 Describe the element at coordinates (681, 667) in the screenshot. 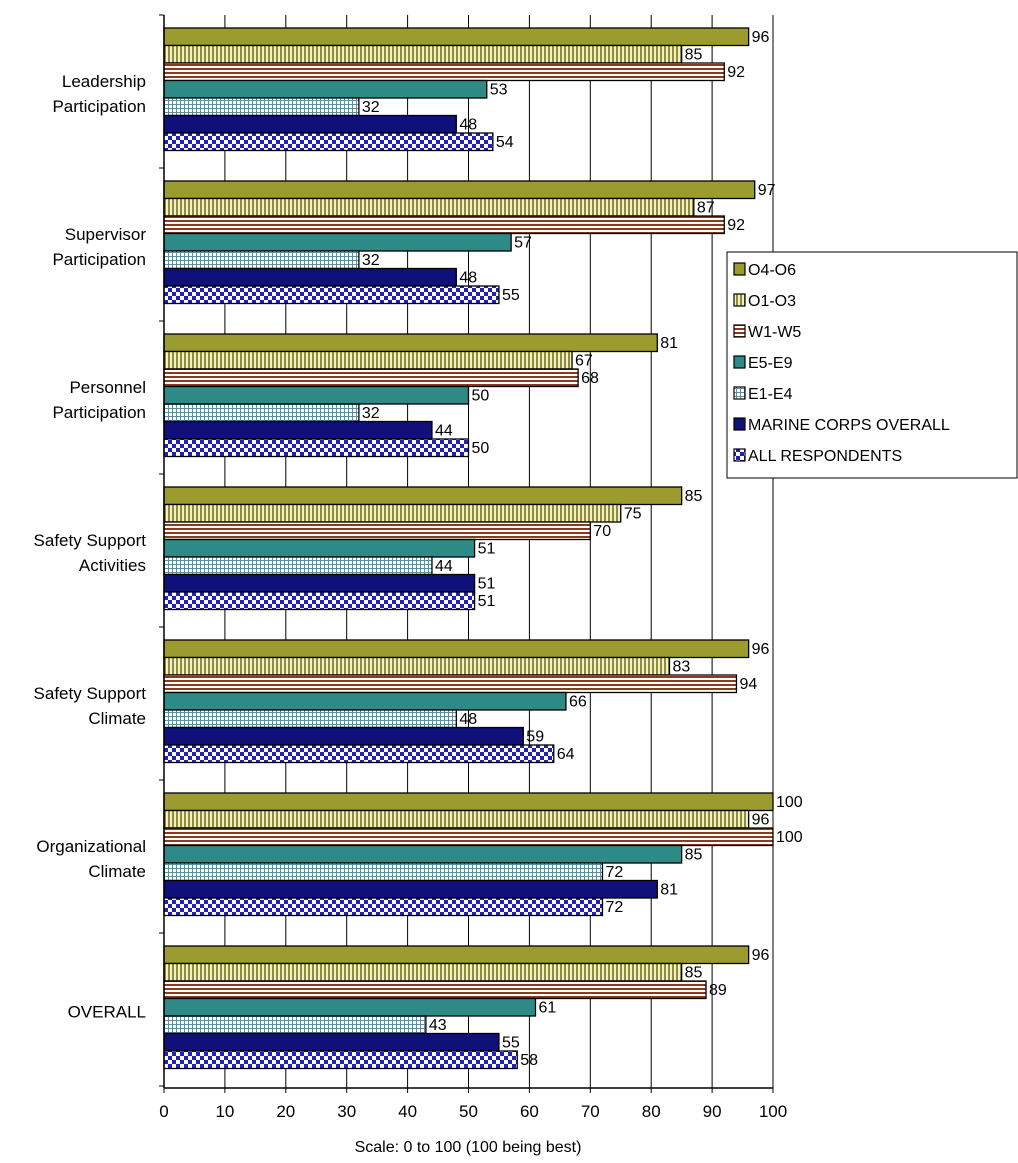

I see `data-label: 83` at that location.